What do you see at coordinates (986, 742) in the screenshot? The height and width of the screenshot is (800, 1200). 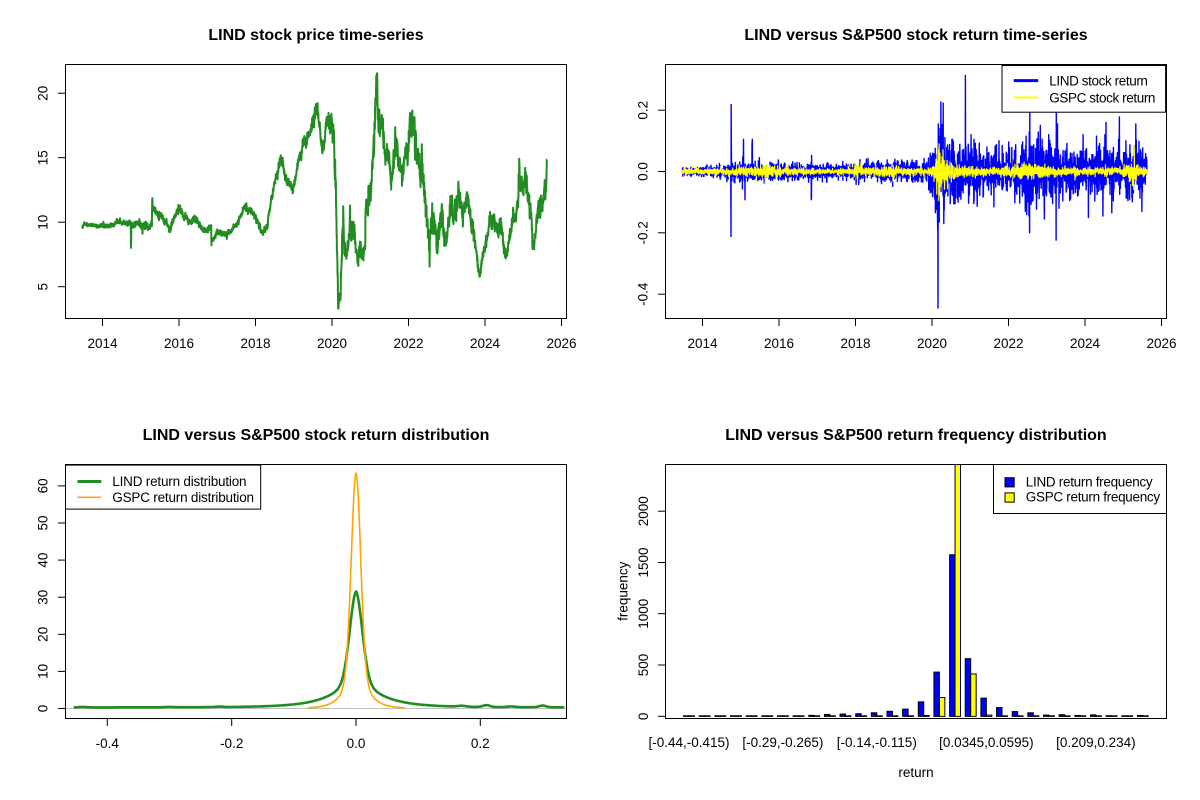 I see `svg-text: [0.0345,0.0595)` at bounding box center [986, 742].